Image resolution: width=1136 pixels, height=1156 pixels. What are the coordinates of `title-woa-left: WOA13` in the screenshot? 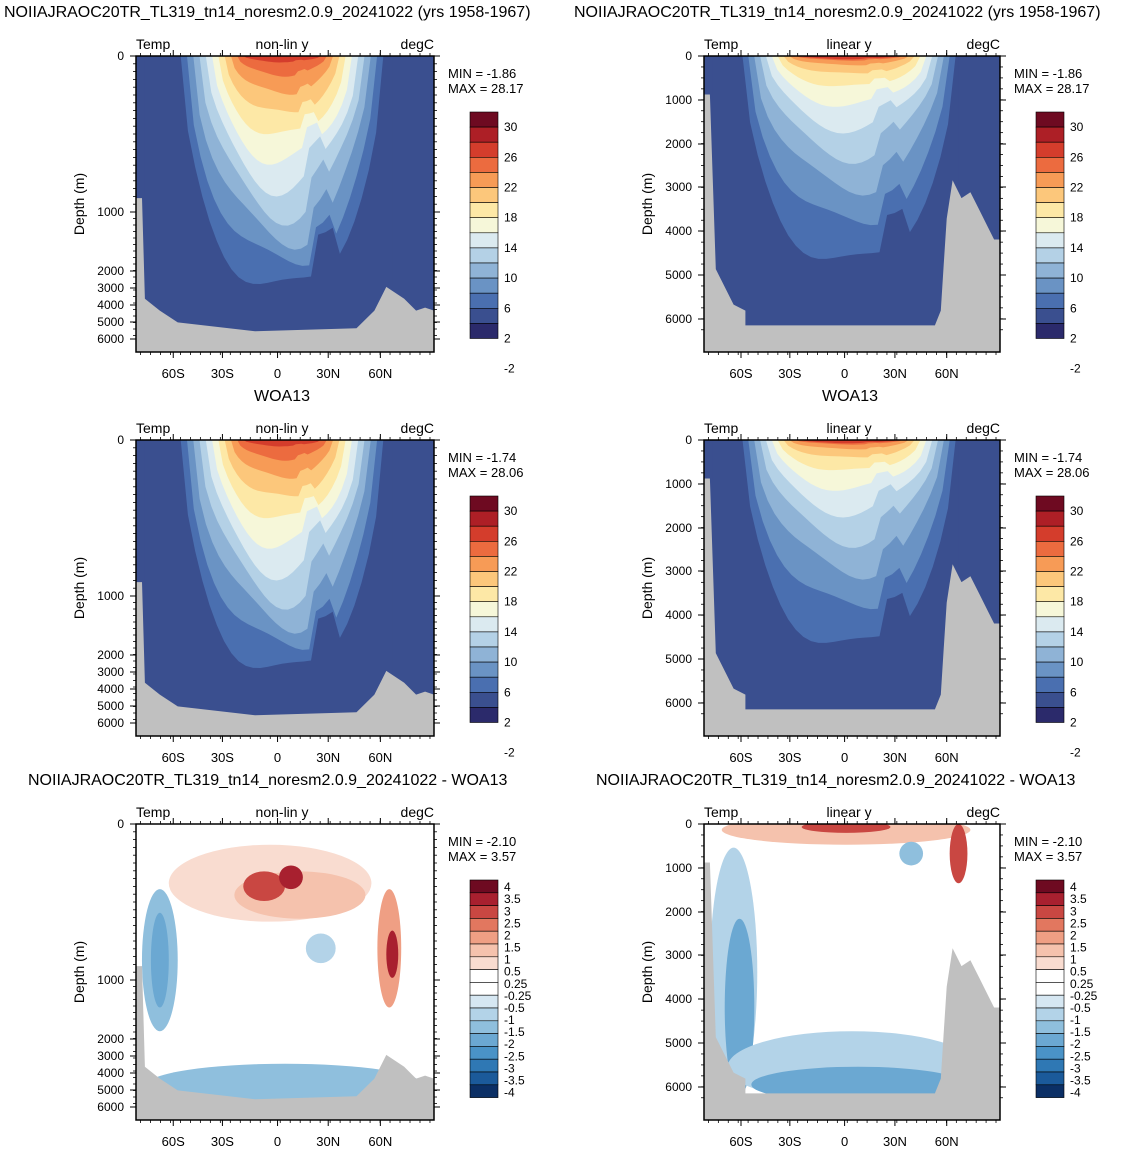 It's located at (282, 396).